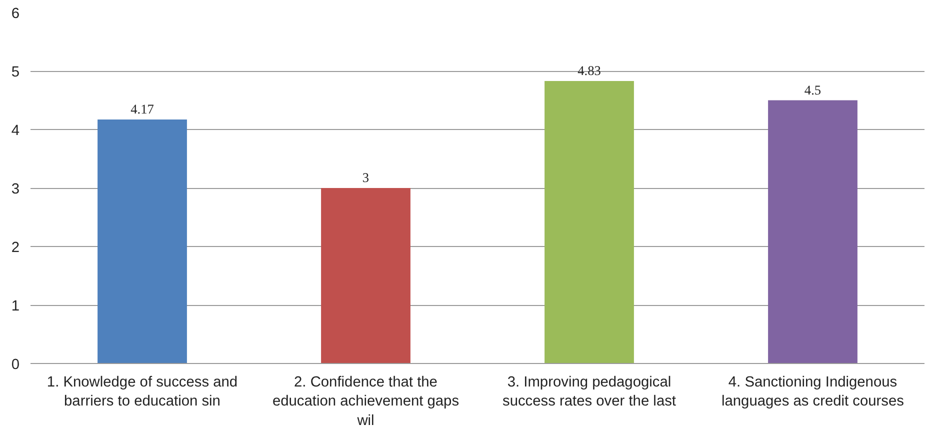 Image resolution: width=932 pixels, height=431 pixels. What do you see at coordinates (15, 306) in the screenshot?
I see `y-tick-label: 1` at bounding box center [15, 306].